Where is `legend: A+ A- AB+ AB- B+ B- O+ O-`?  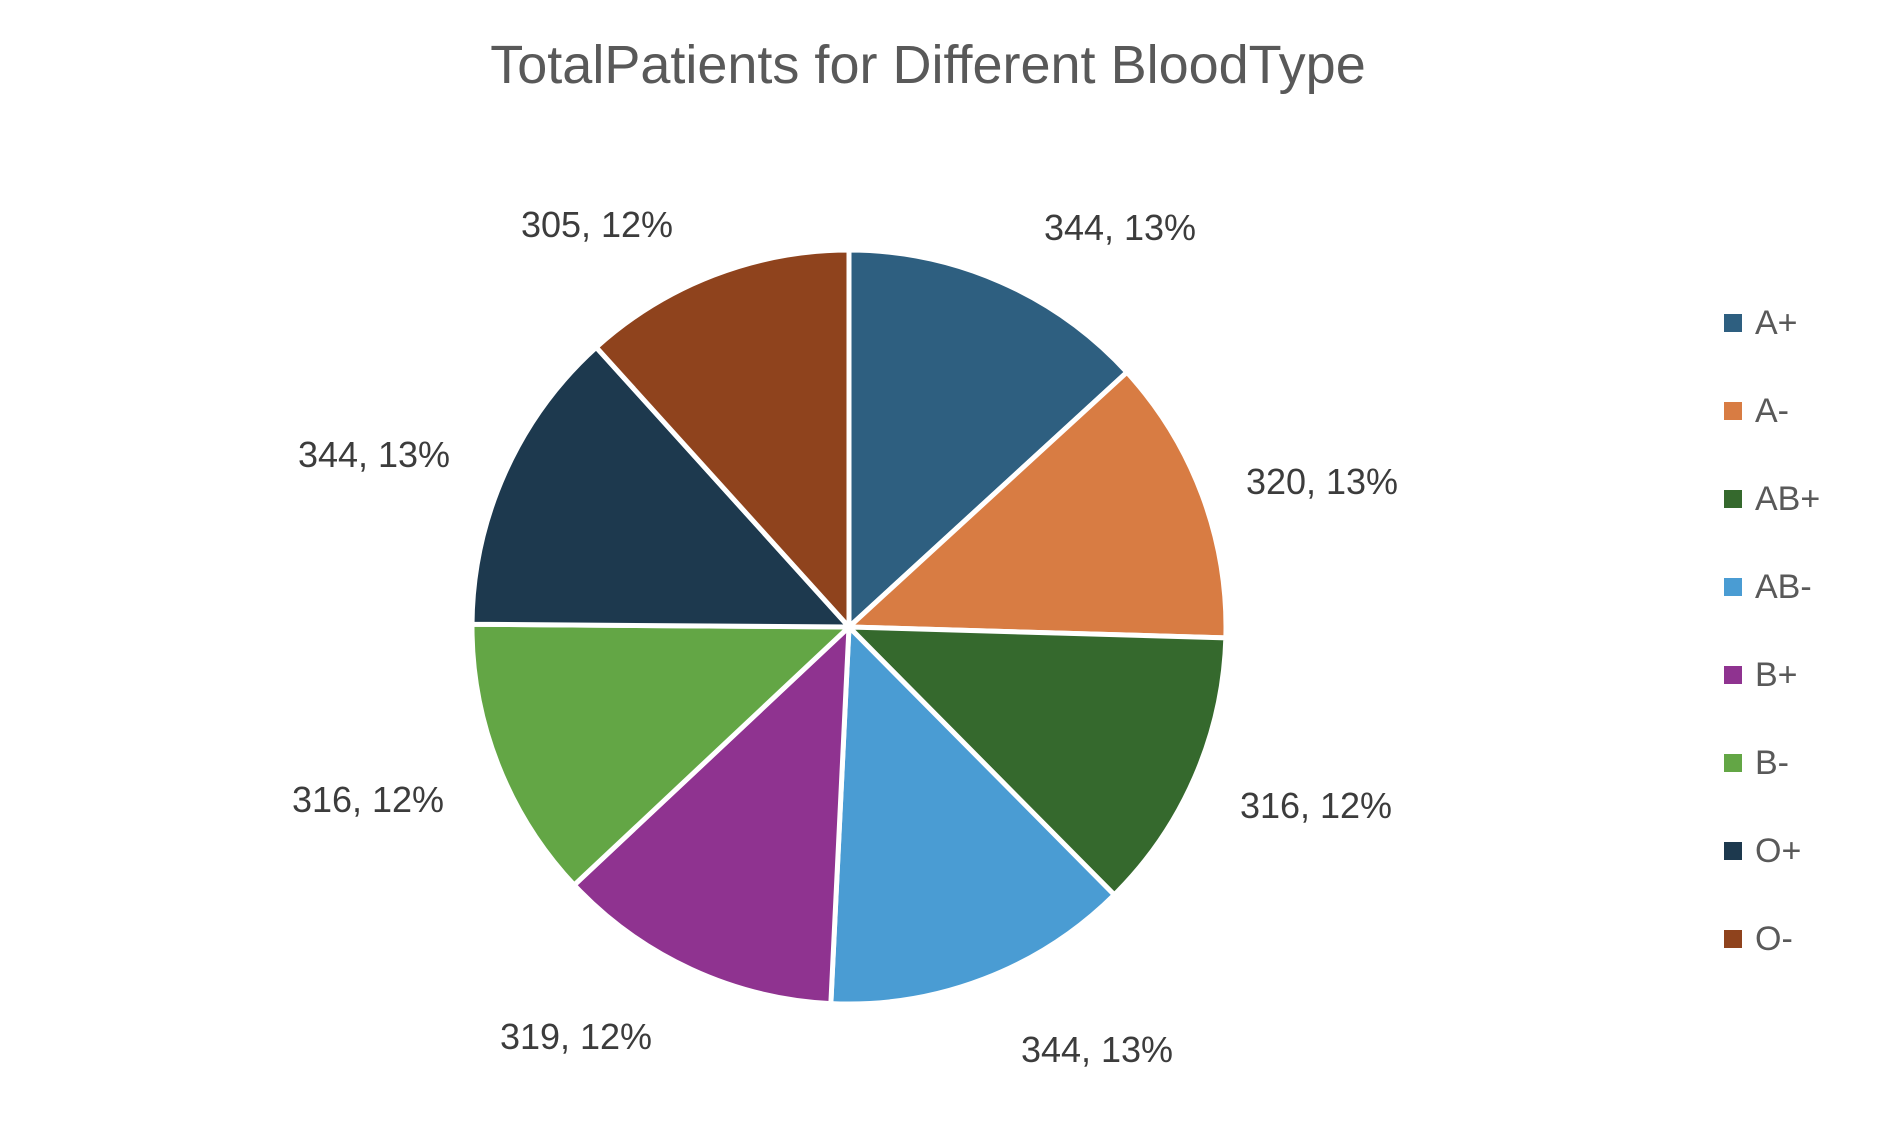
legend: A+ A- AB+ AB- B+ B- O+ O- is located at coordinates (1772, 631).